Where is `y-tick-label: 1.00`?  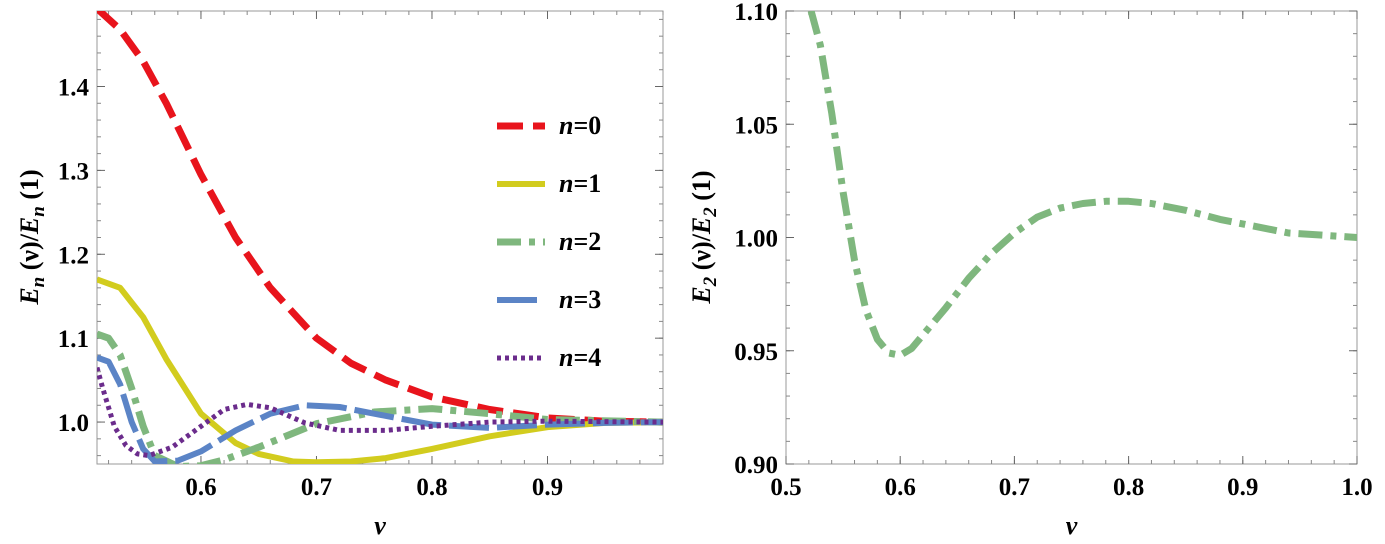 y-tick-label: 1.00 is located at coordinates (756, 239).